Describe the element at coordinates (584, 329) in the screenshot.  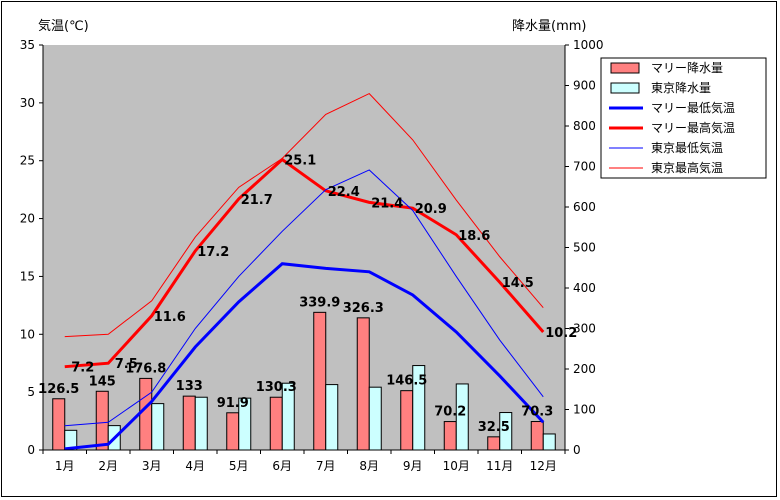
I see `right-tick-label-3: 300` at that location.